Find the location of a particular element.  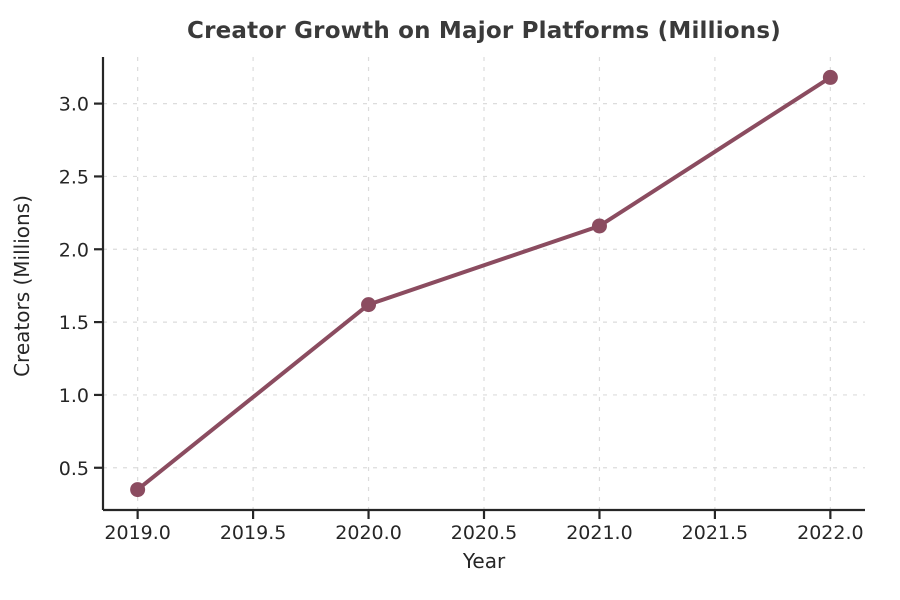

y-tick-label: 3.0 is located at coordinates (74, 105).